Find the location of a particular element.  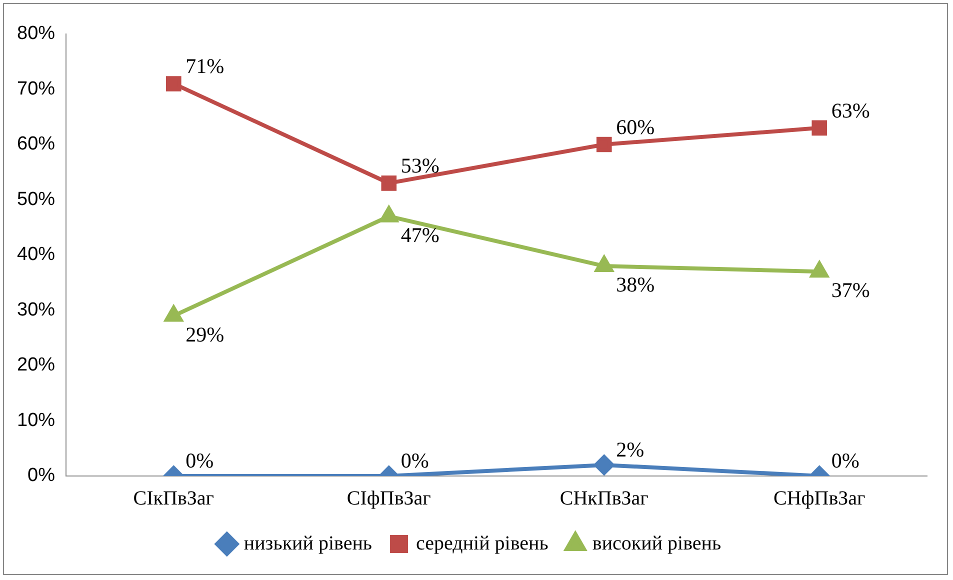

y-tick-label: 50% is located at coordinates (36, 199).